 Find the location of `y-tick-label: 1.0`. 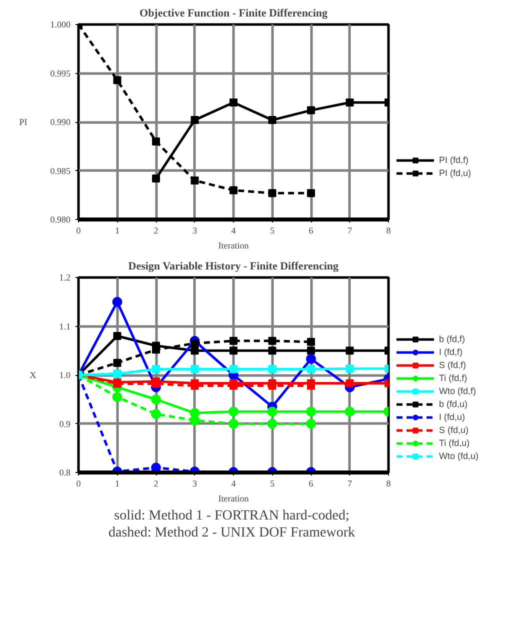

y-tick-label: 1.0 is located at coordinates (65, 375).